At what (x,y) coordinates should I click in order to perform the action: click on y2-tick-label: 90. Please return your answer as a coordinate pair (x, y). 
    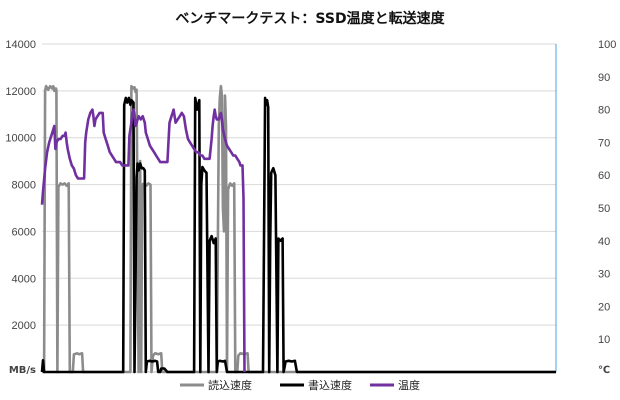
    Looking at the image, I should click on (604, 78).